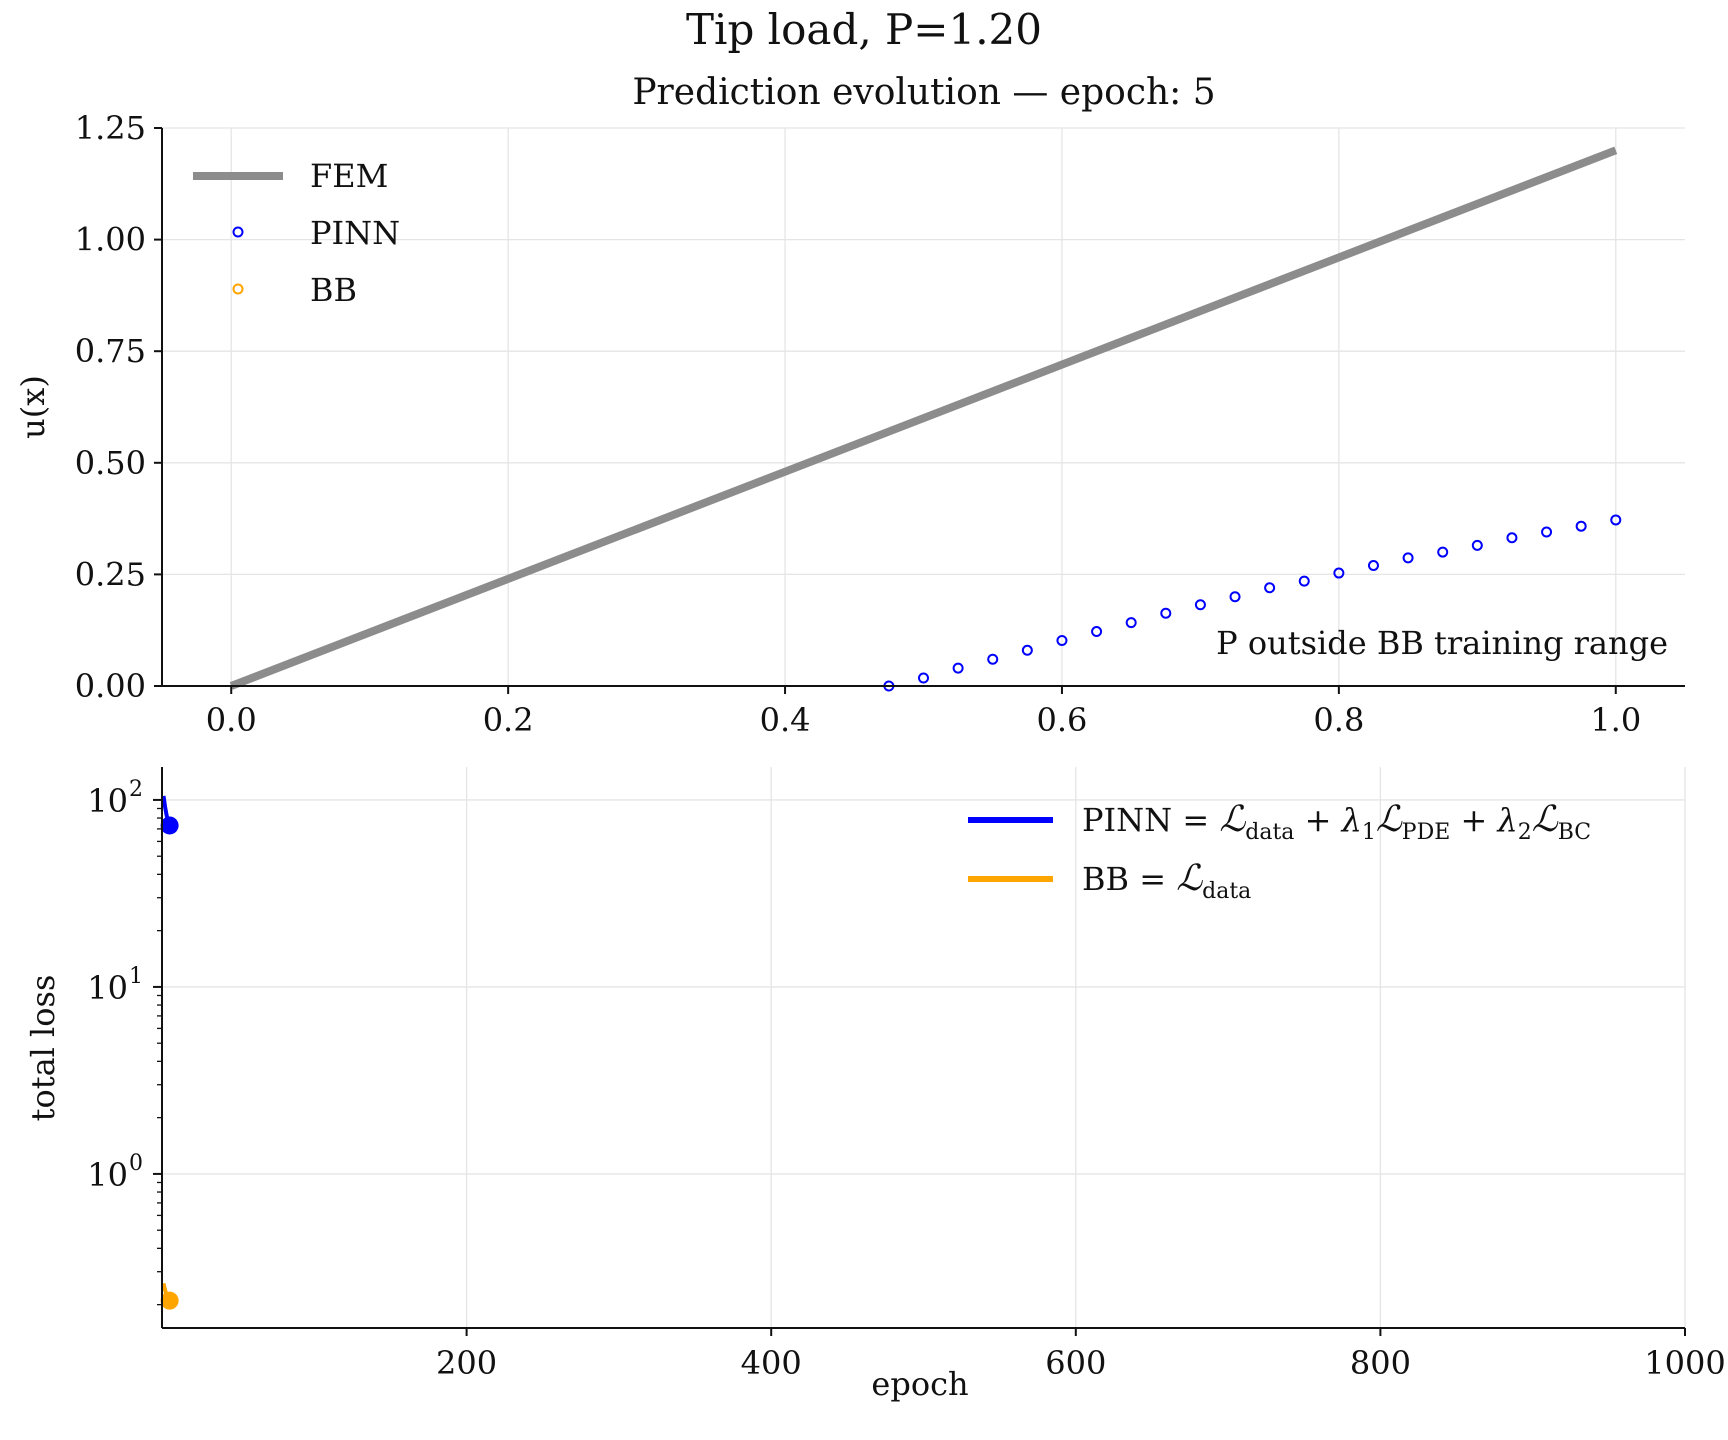 This screenshot has height=1440, width=1728. I want to click on formula-bb-equals: =, so click(1152, 879).